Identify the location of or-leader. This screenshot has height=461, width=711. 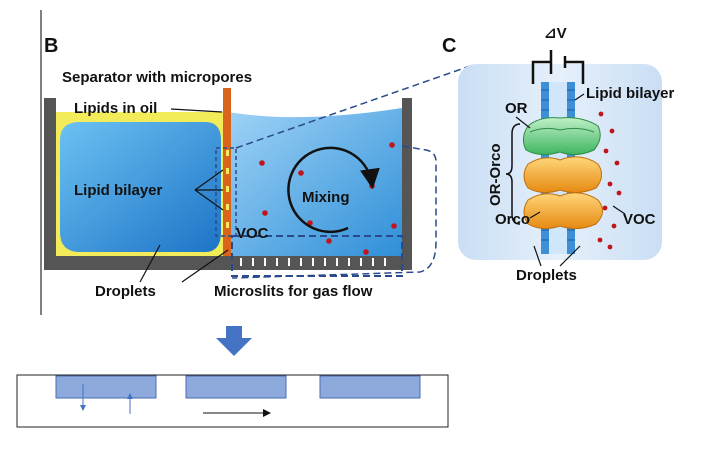
(523, 122).